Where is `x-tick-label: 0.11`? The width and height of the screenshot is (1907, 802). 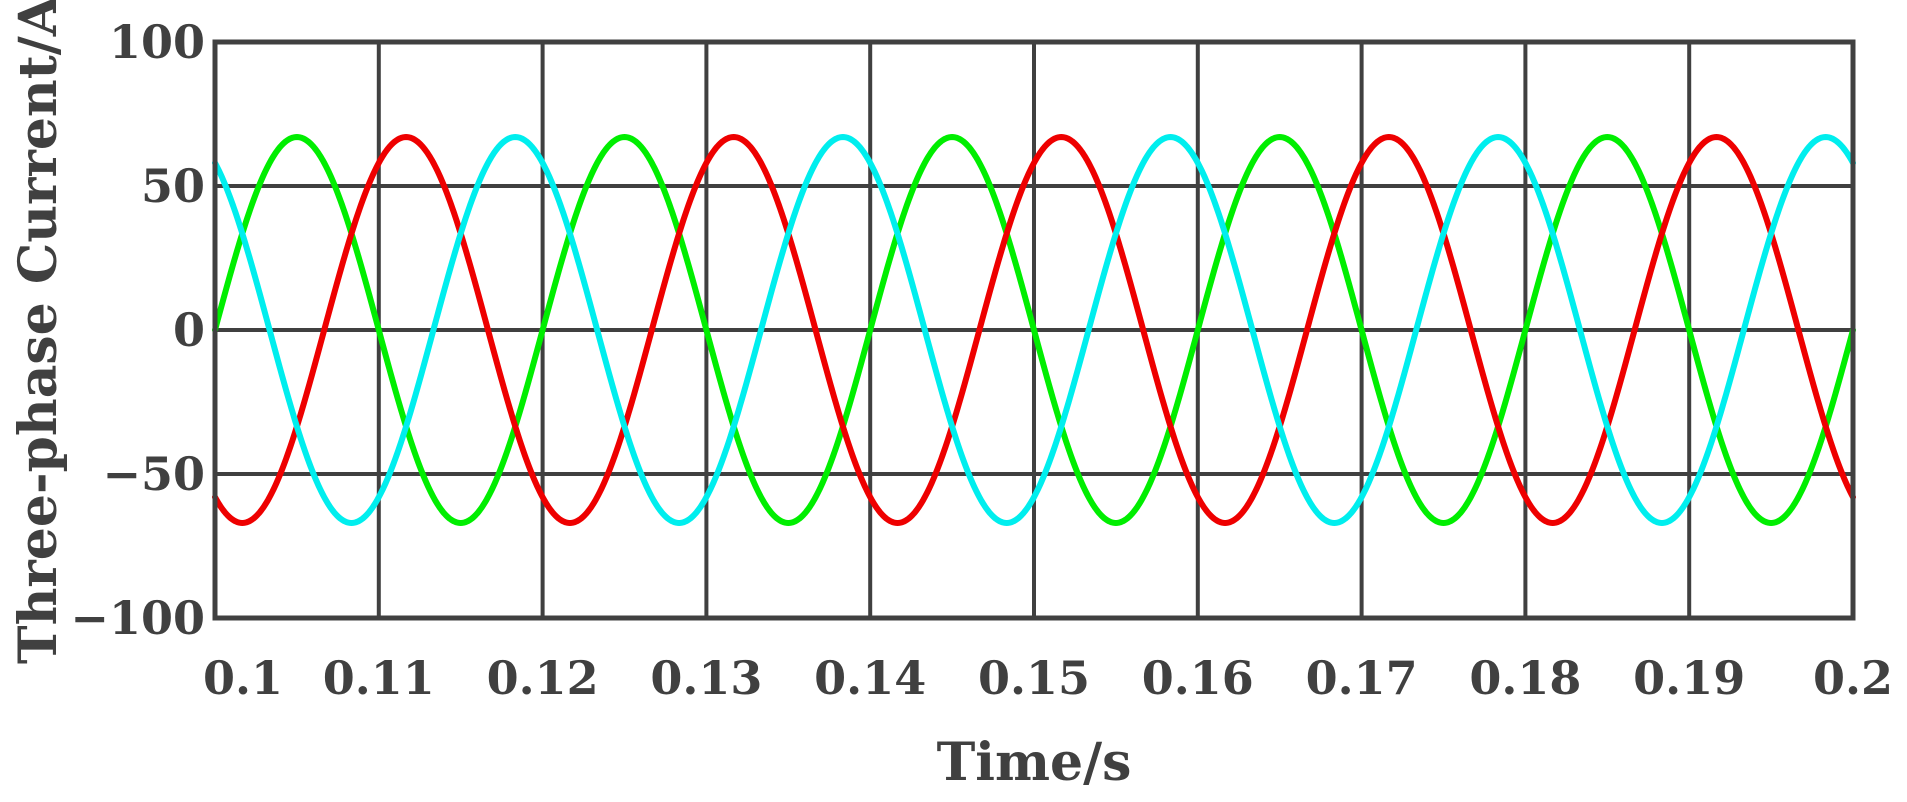
x-tick-label: 0.11 is located at coordinates (379, 678).